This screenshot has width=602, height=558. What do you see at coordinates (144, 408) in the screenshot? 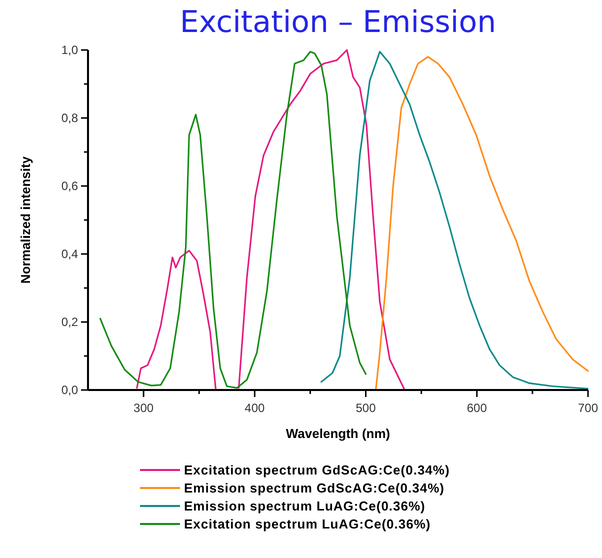
I see `x-tick-label: 300` at bounding box center [144, 408].